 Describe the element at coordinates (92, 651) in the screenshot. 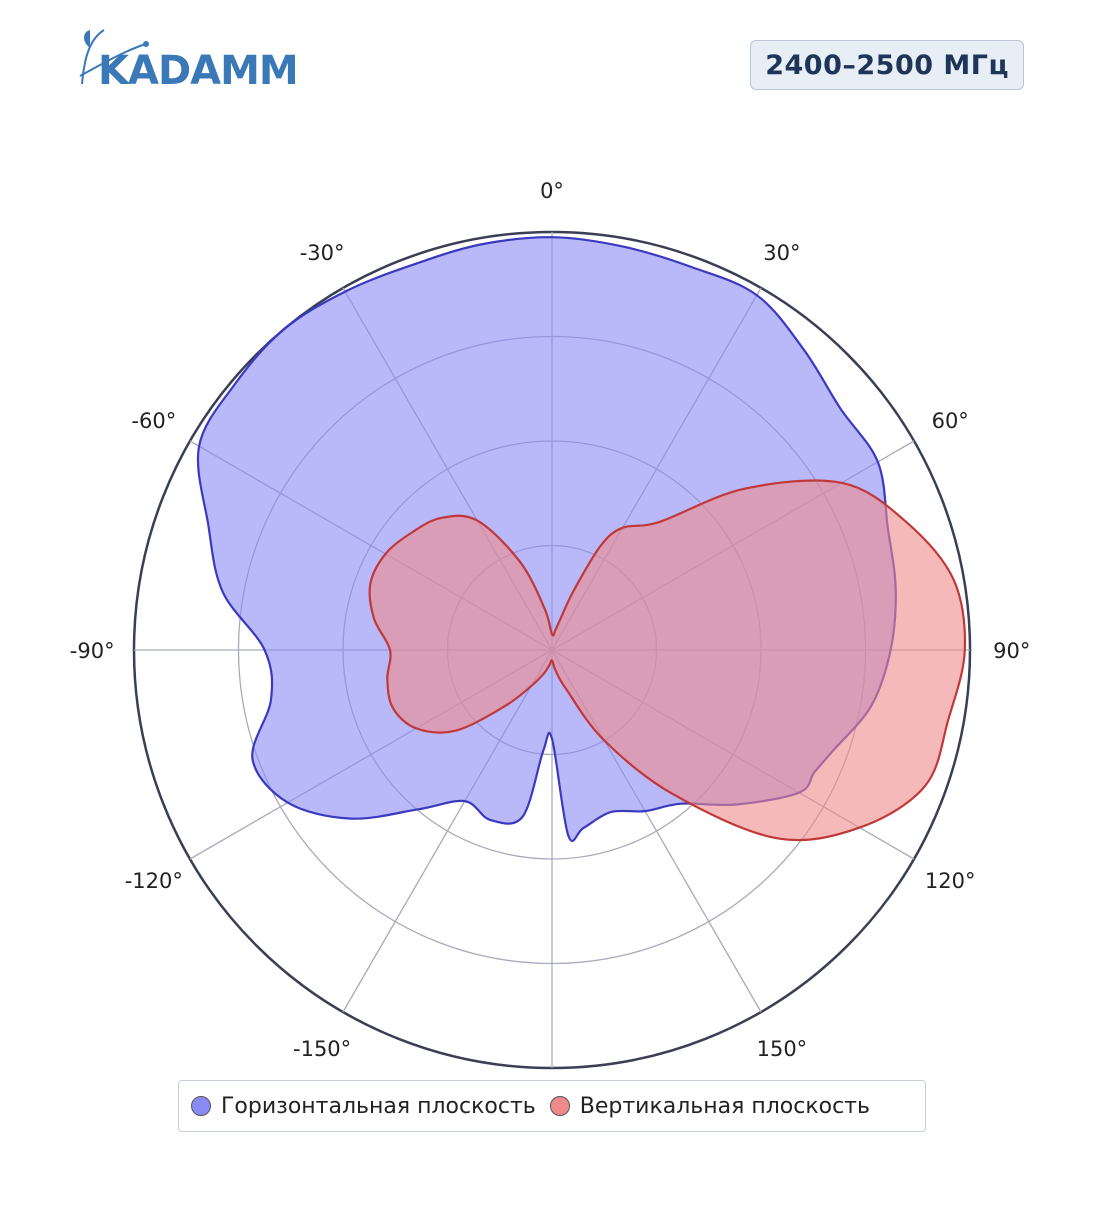

I see `angle-tick-label: -90°` at that location.